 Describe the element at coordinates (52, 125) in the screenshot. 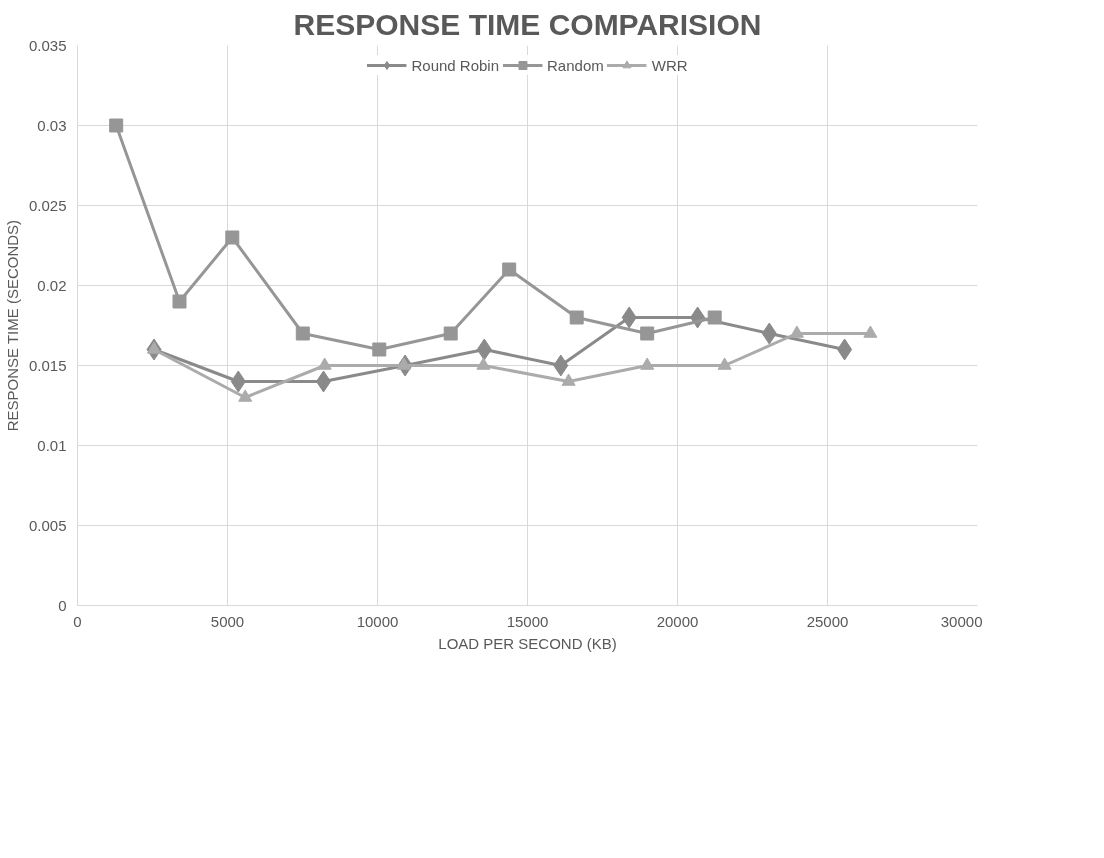

I see `y-tick-label: 0.03` at that location.